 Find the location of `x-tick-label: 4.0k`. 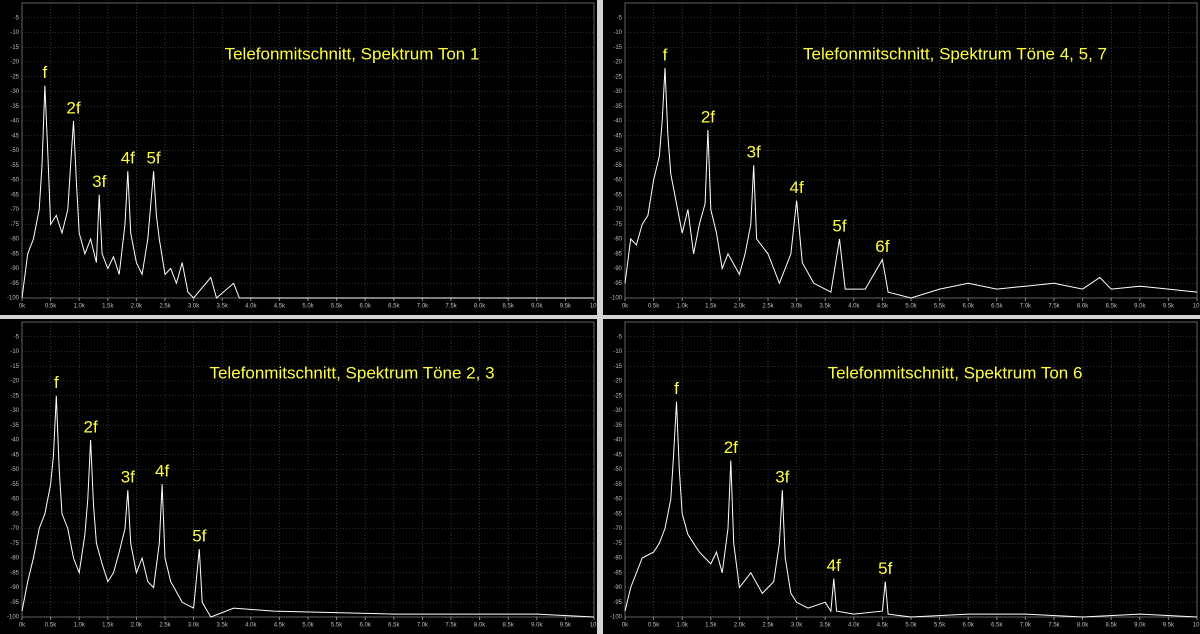

x-tick-label: 4.0k is located at coordinates (854, 307).